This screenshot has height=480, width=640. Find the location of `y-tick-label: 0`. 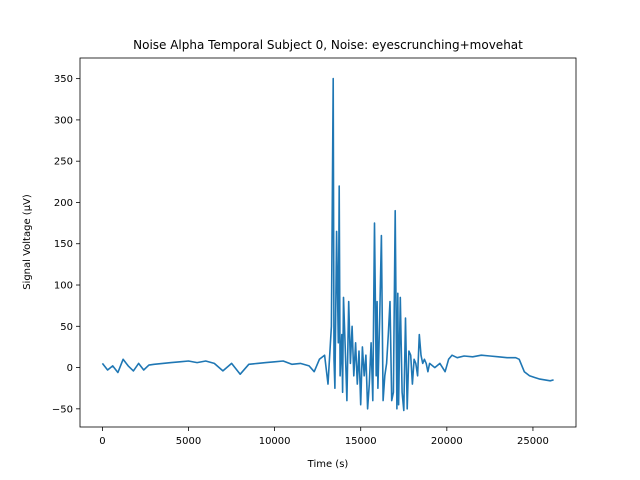

y-tick-label: 0 is located at coordinates (70, 368).